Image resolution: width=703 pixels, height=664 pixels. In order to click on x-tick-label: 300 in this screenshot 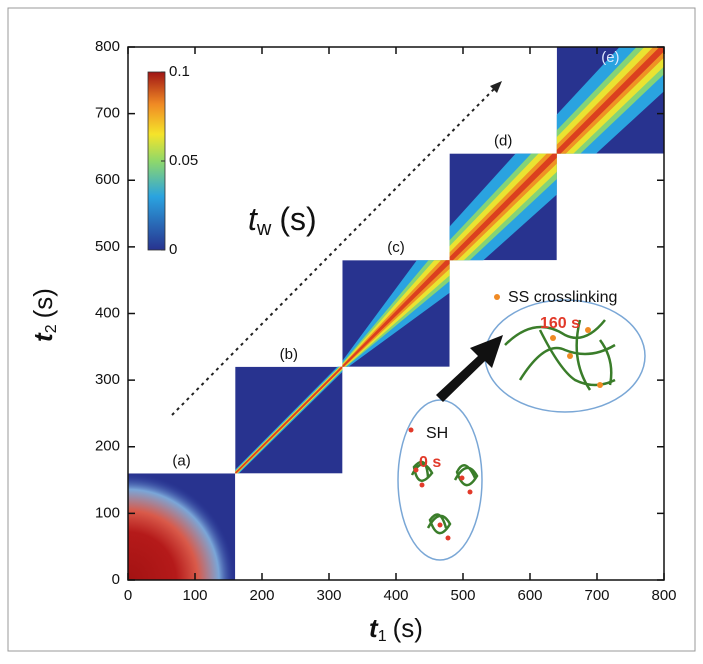, I will do `click(328, 595)`.